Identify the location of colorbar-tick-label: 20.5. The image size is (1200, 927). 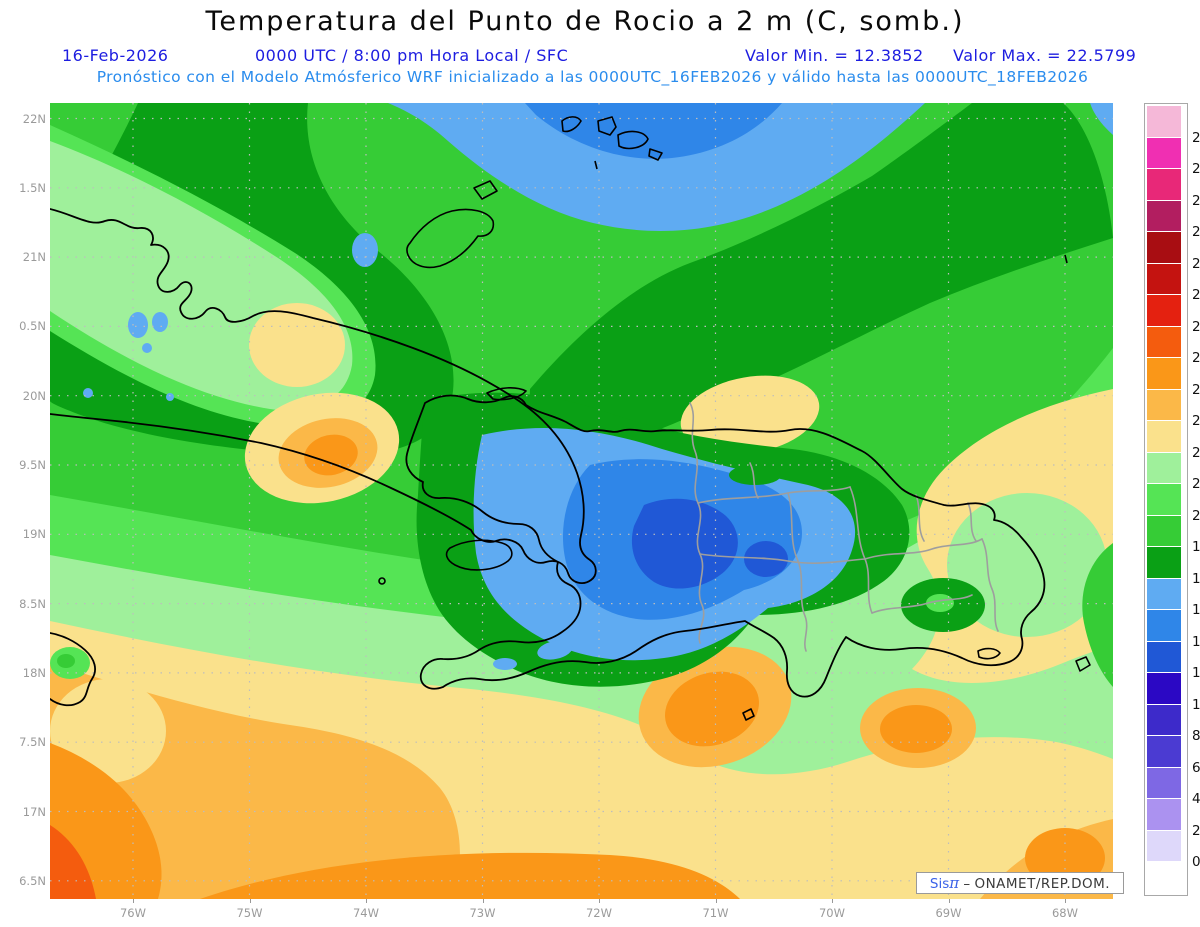
(1196, 484).